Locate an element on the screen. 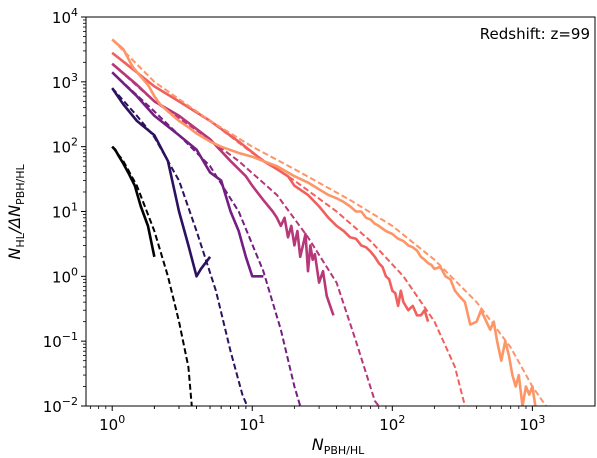  x-tick-label: 10³ is located at coordinates (532, 423).